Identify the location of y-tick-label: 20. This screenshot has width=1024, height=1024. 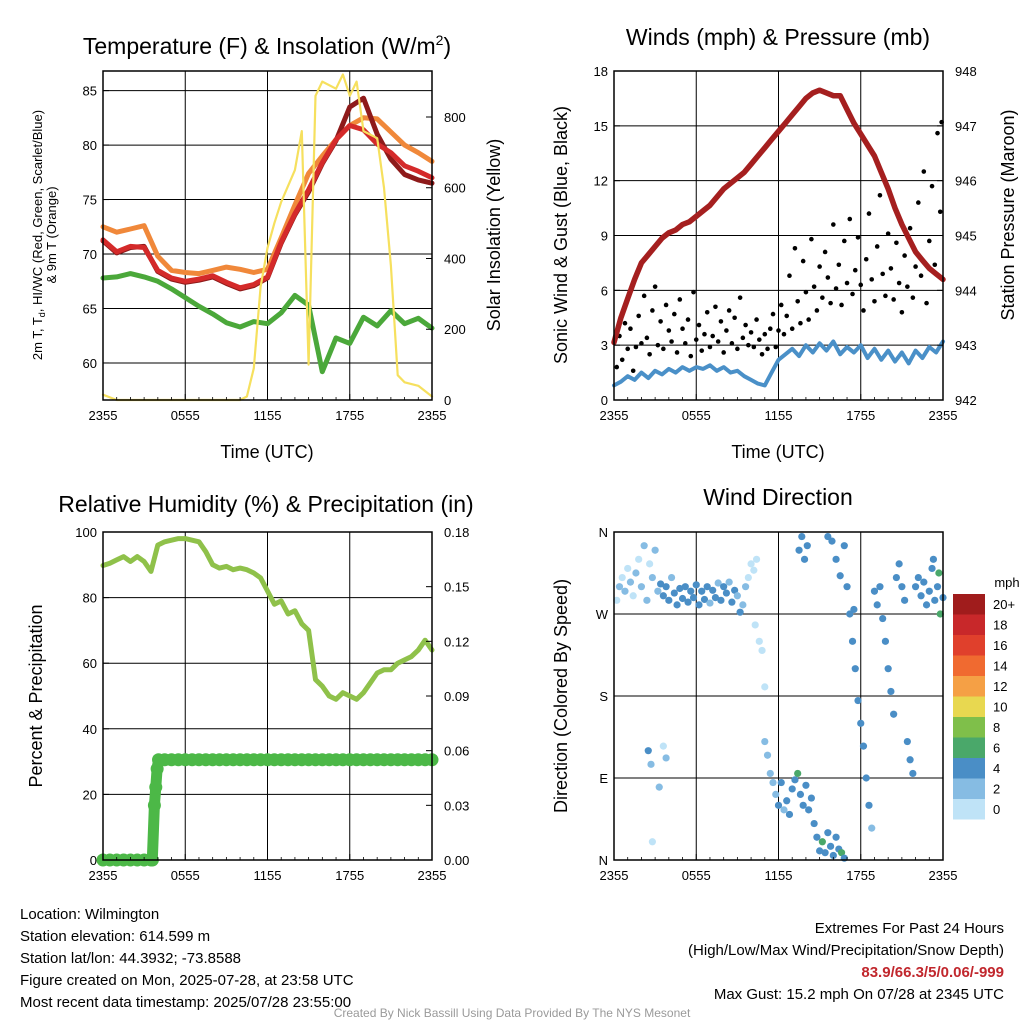
(90, 794).